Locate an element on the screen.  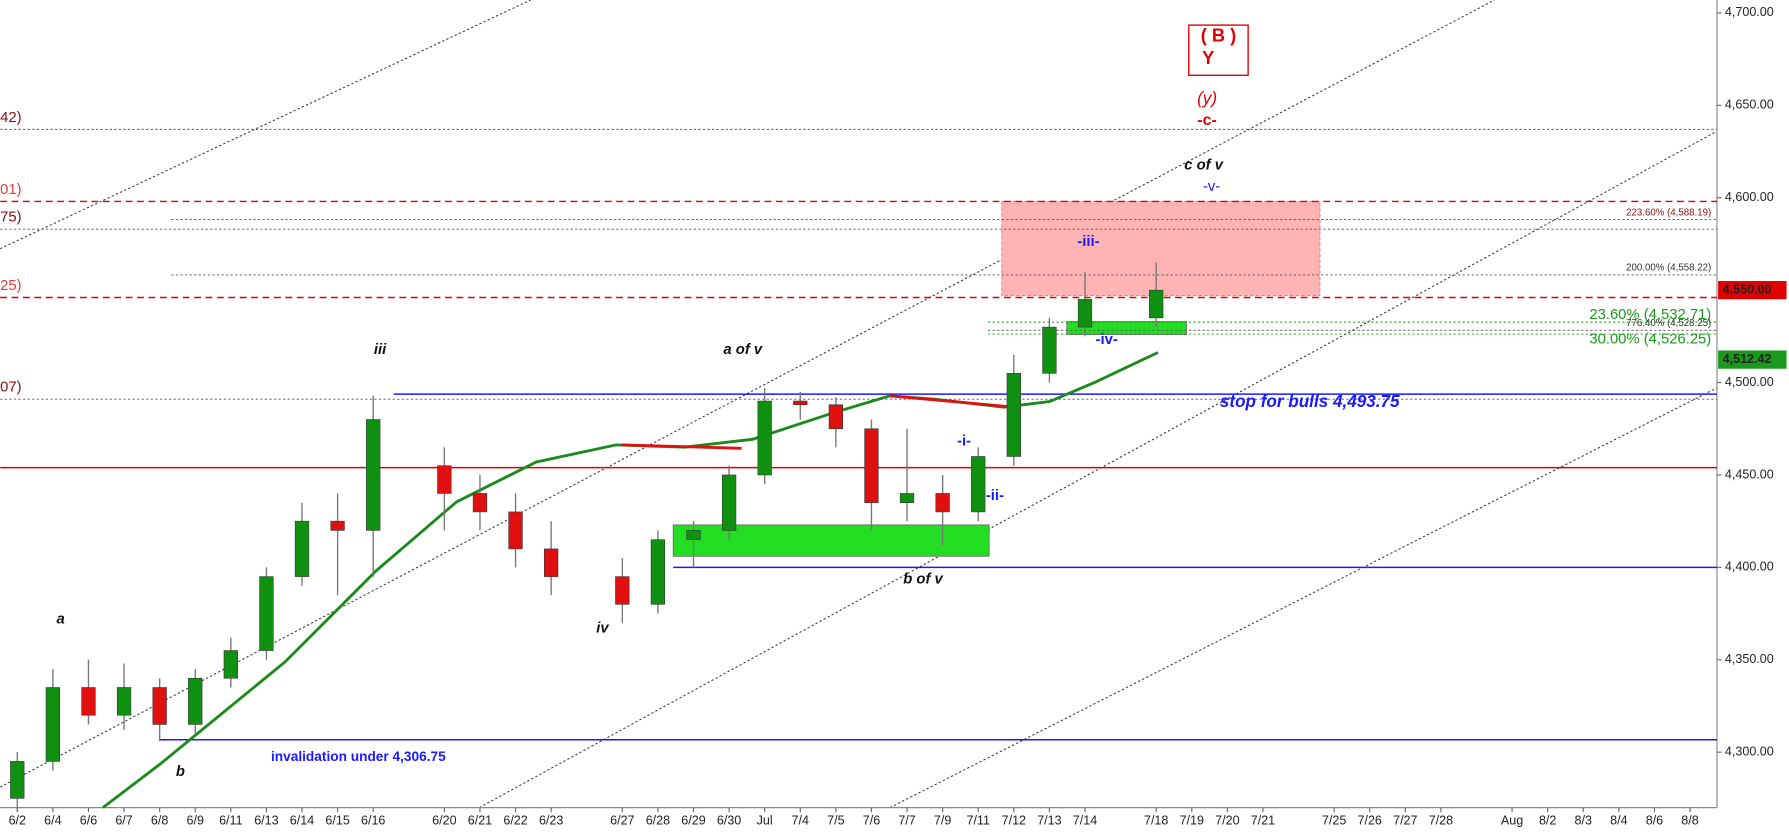
x-tick-label: 7/6 is located at coordinates (871, 821).